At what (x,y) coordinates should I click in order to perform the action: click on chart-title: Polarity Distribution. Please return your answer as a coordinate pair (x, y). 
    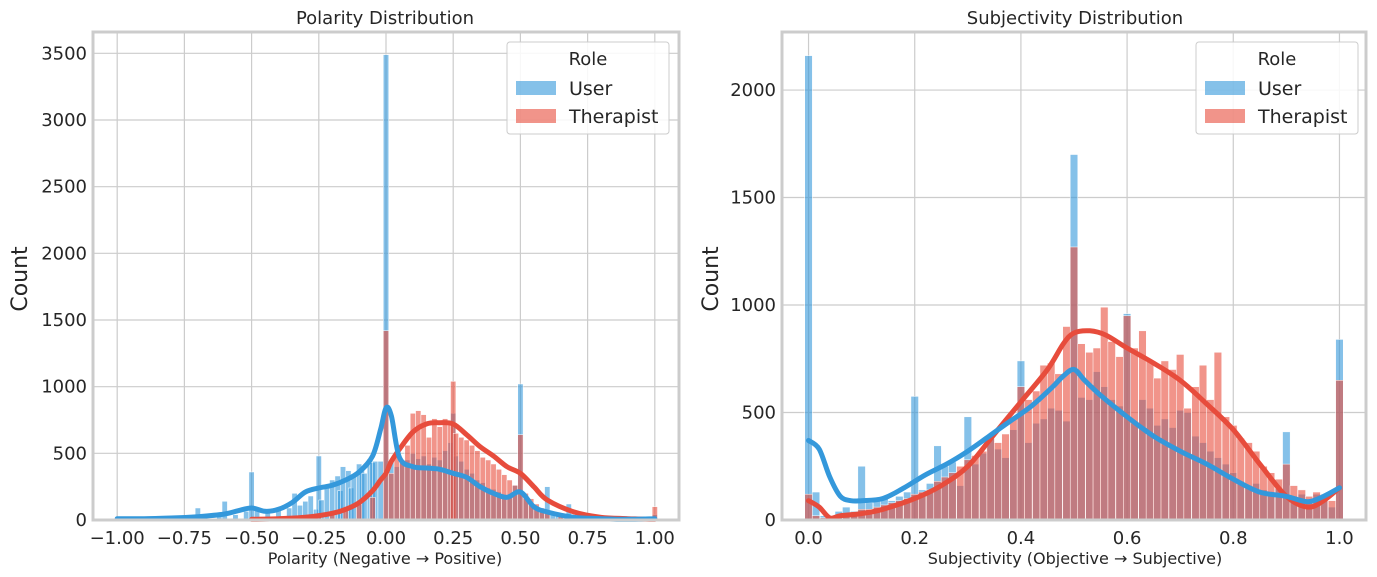
    Looking at the image, I should click on (385, 18).